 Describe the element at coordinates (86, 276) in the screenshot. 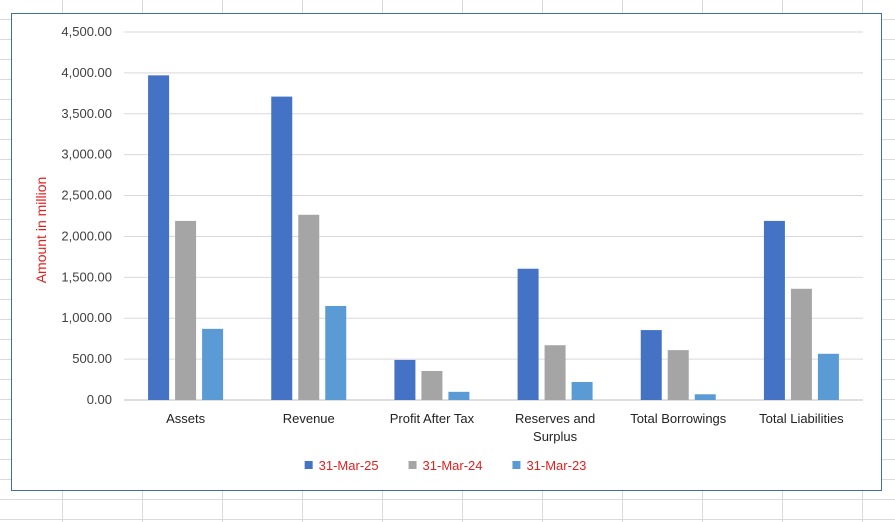

I see `y-tick-label: 1,500.00` at that location.